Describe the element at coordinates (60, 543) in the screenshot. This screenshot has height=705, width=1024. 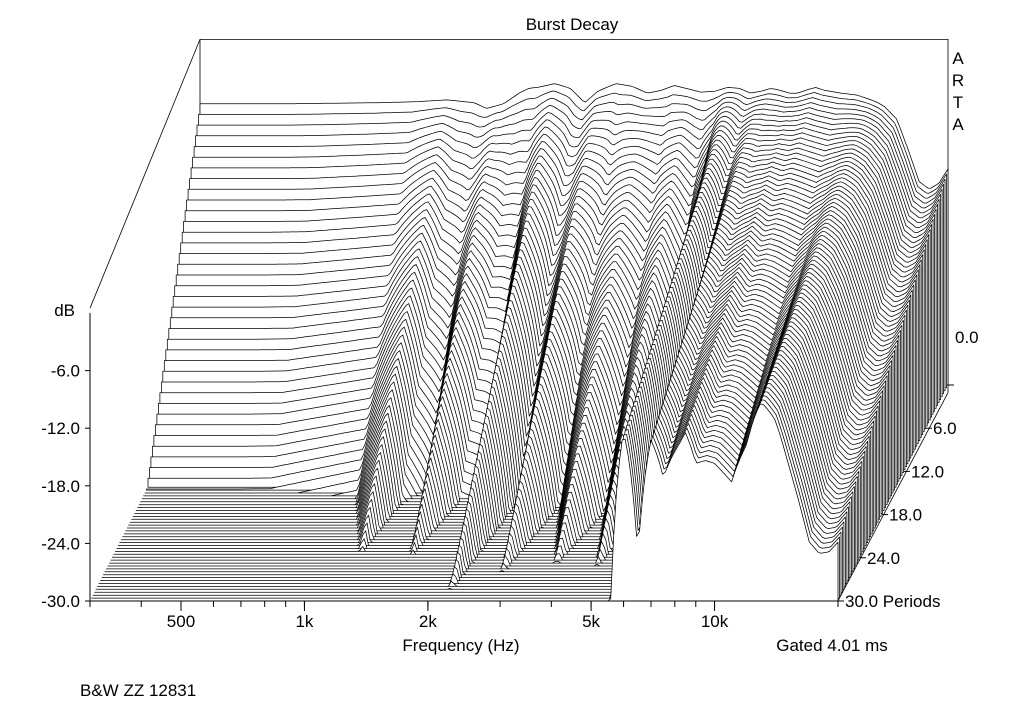
I see `z-tick-label: -24.0` at that location.